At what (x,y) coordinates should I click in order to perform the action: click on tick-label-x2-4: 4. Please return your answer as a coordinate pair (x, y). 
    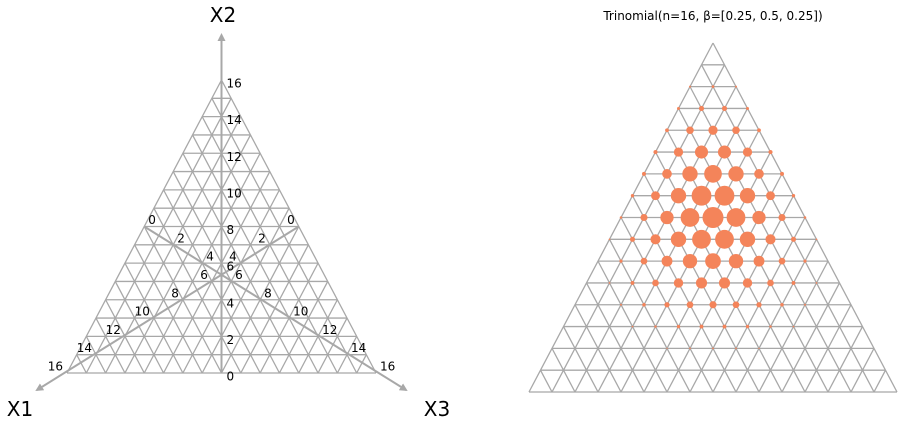
    Looking at the image, I should click on (231, 303).